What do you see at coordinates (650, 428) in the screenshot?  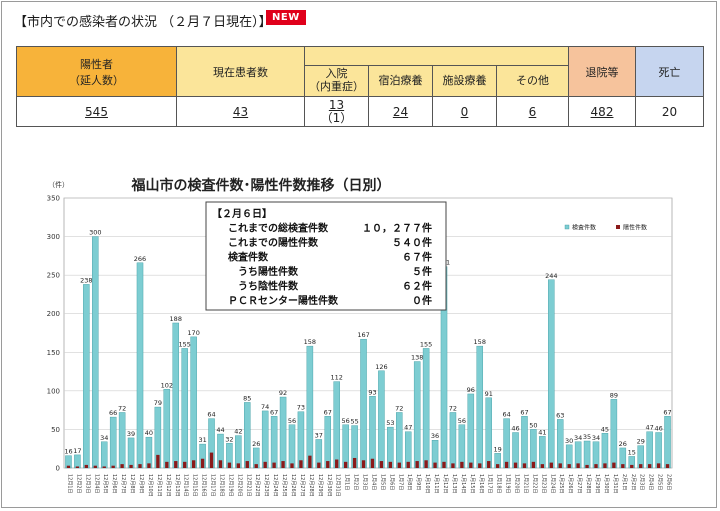 I see `test-count-data-label: 47` at bounding box center [650, 428].